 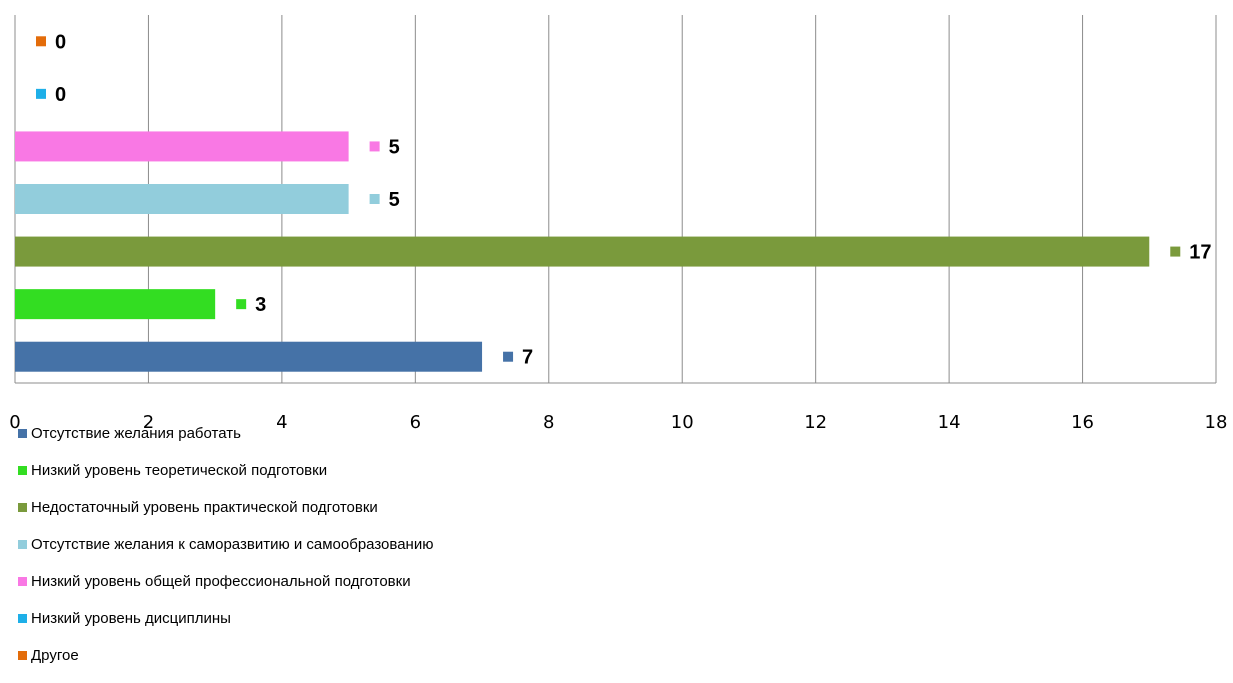 I want to click on x-tick-label: 8, so click(x=548, y=422).